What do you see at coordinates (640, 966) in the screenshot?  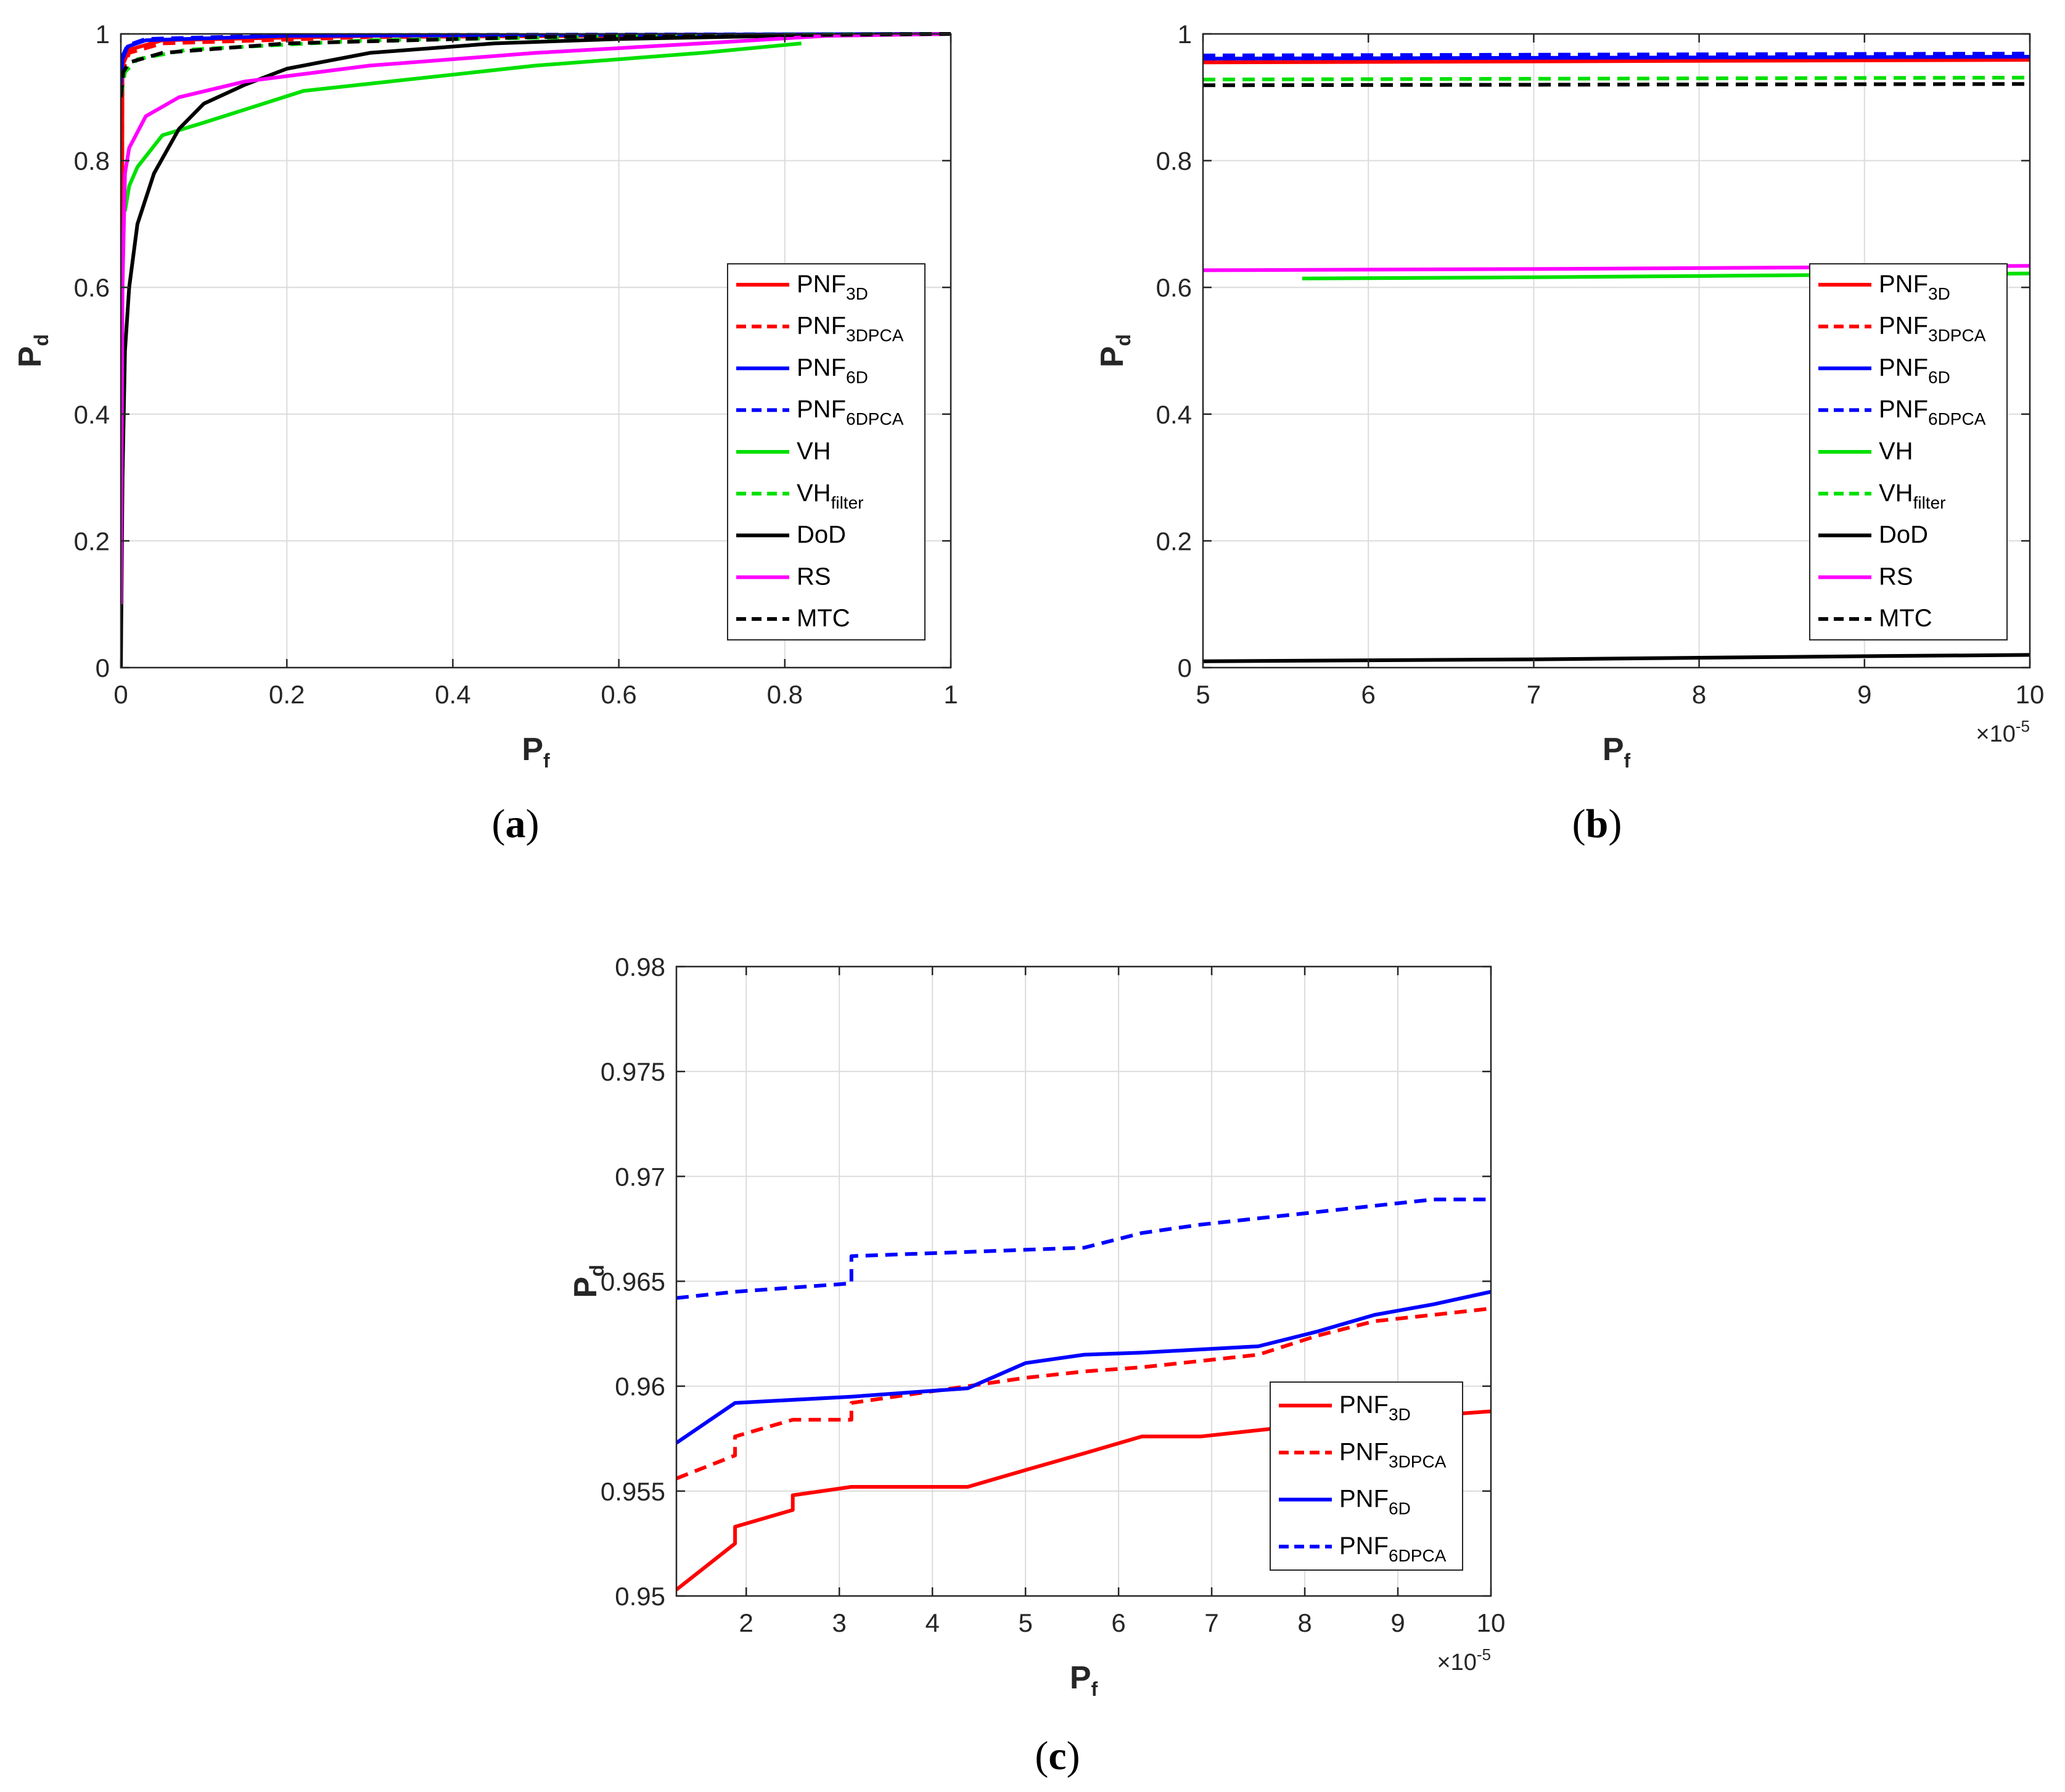 I see `y-tick-label: 0.98` at bounding box center [640, 966].